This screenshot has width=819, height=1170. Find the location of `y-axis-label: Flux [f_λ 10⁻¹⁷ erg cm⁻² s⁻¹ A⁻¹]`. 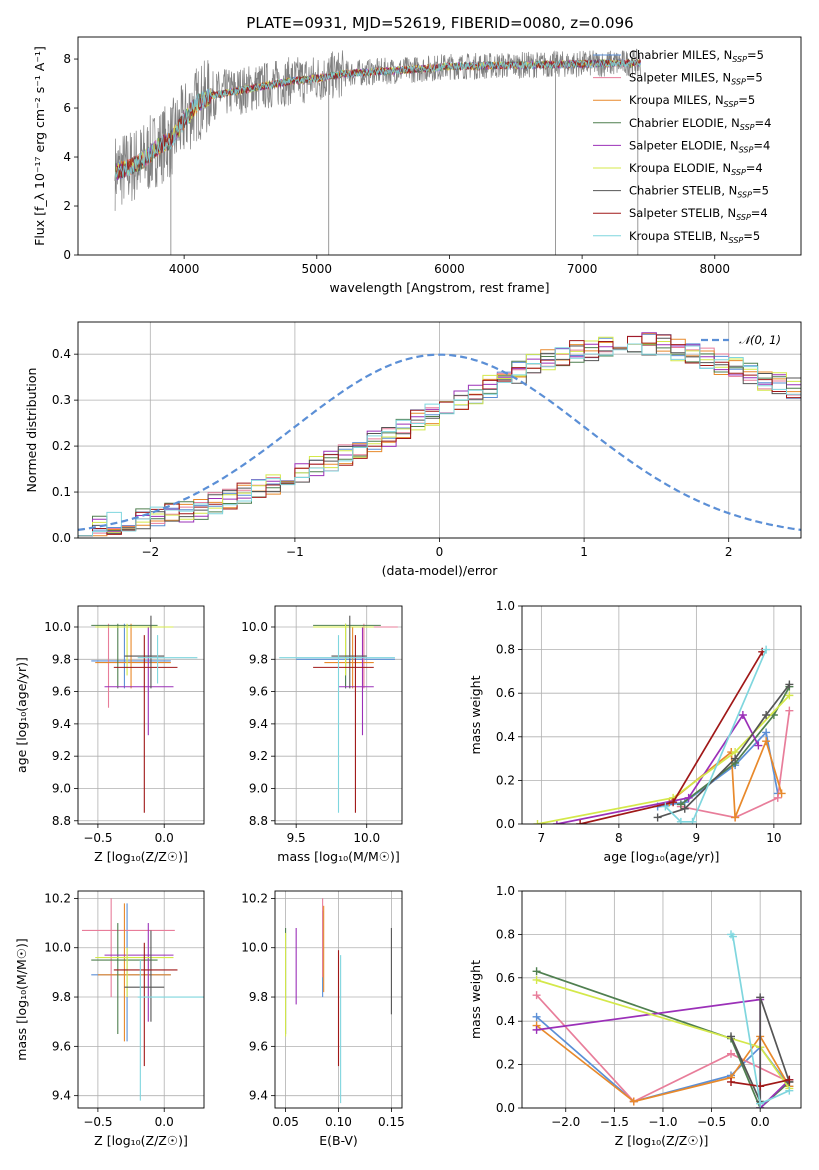

y-axis-label: Flux [f_λ 10⁻¹⁷ erg cm⁻² s⁻¹ A⁻¹] is located at coordinates (39, 146).